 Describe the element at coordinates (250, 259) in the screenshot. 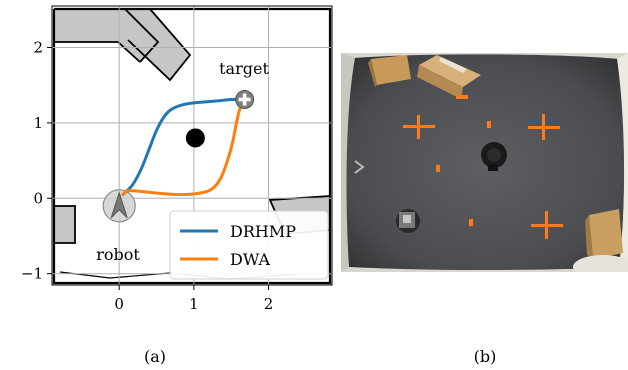

I see `legend-label-dwa: DWA` at that location.